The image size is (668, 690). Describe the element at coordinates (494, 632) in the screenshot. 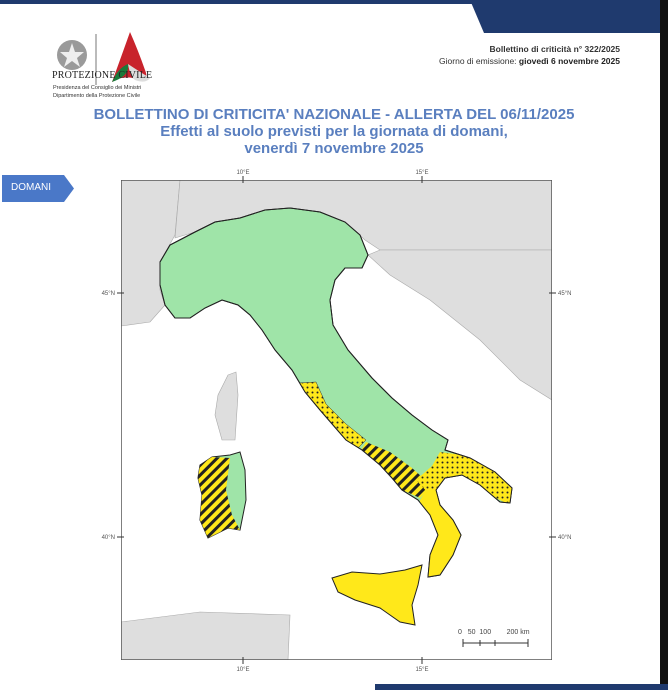

I see `scale-label: 0 50 100 200 km` at that location.